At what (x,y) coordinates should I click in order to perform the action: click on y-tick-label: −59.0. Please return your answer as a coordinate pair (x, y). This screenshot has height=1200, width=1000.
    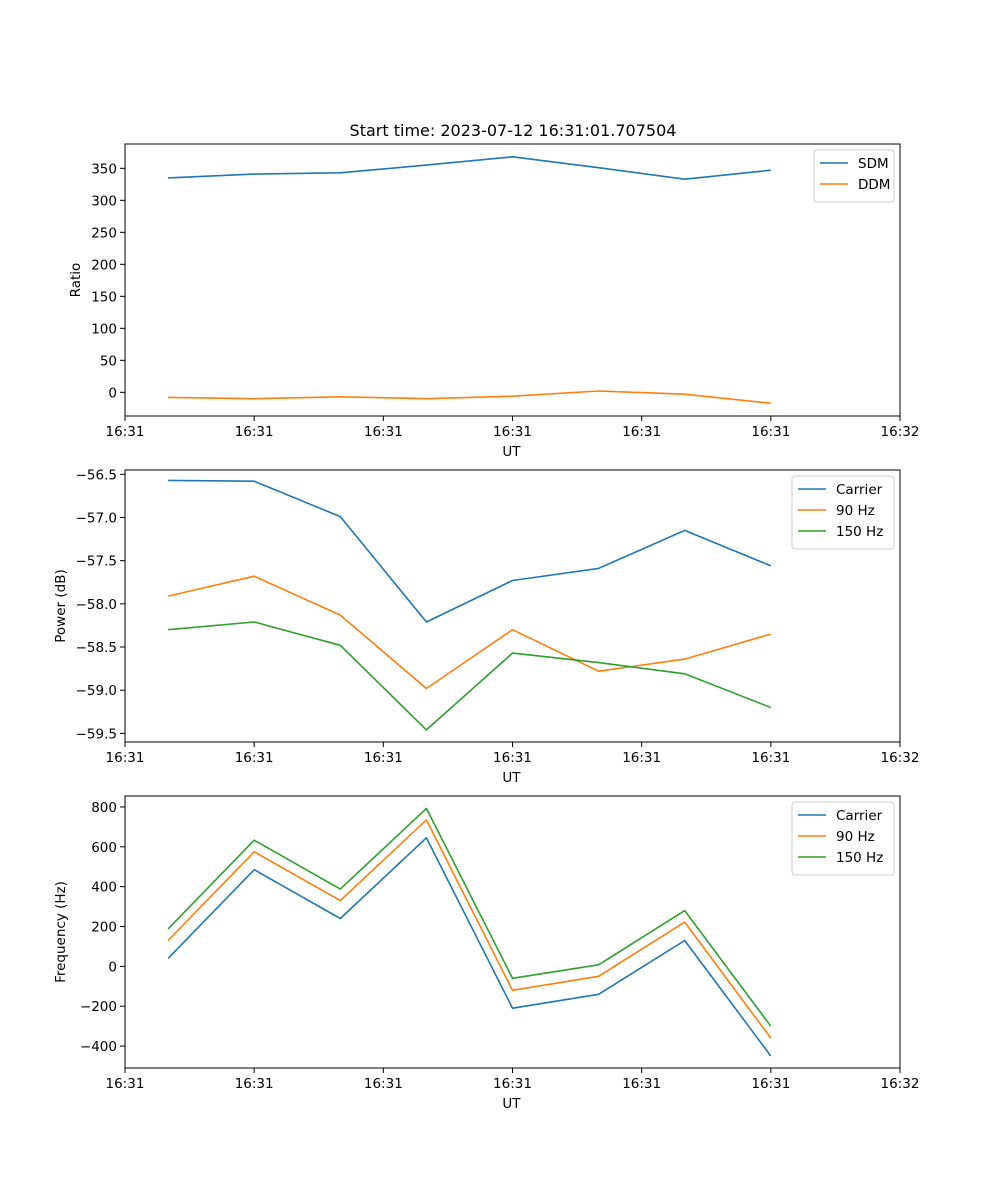
    Looking at the image, I should click on (96, 691).